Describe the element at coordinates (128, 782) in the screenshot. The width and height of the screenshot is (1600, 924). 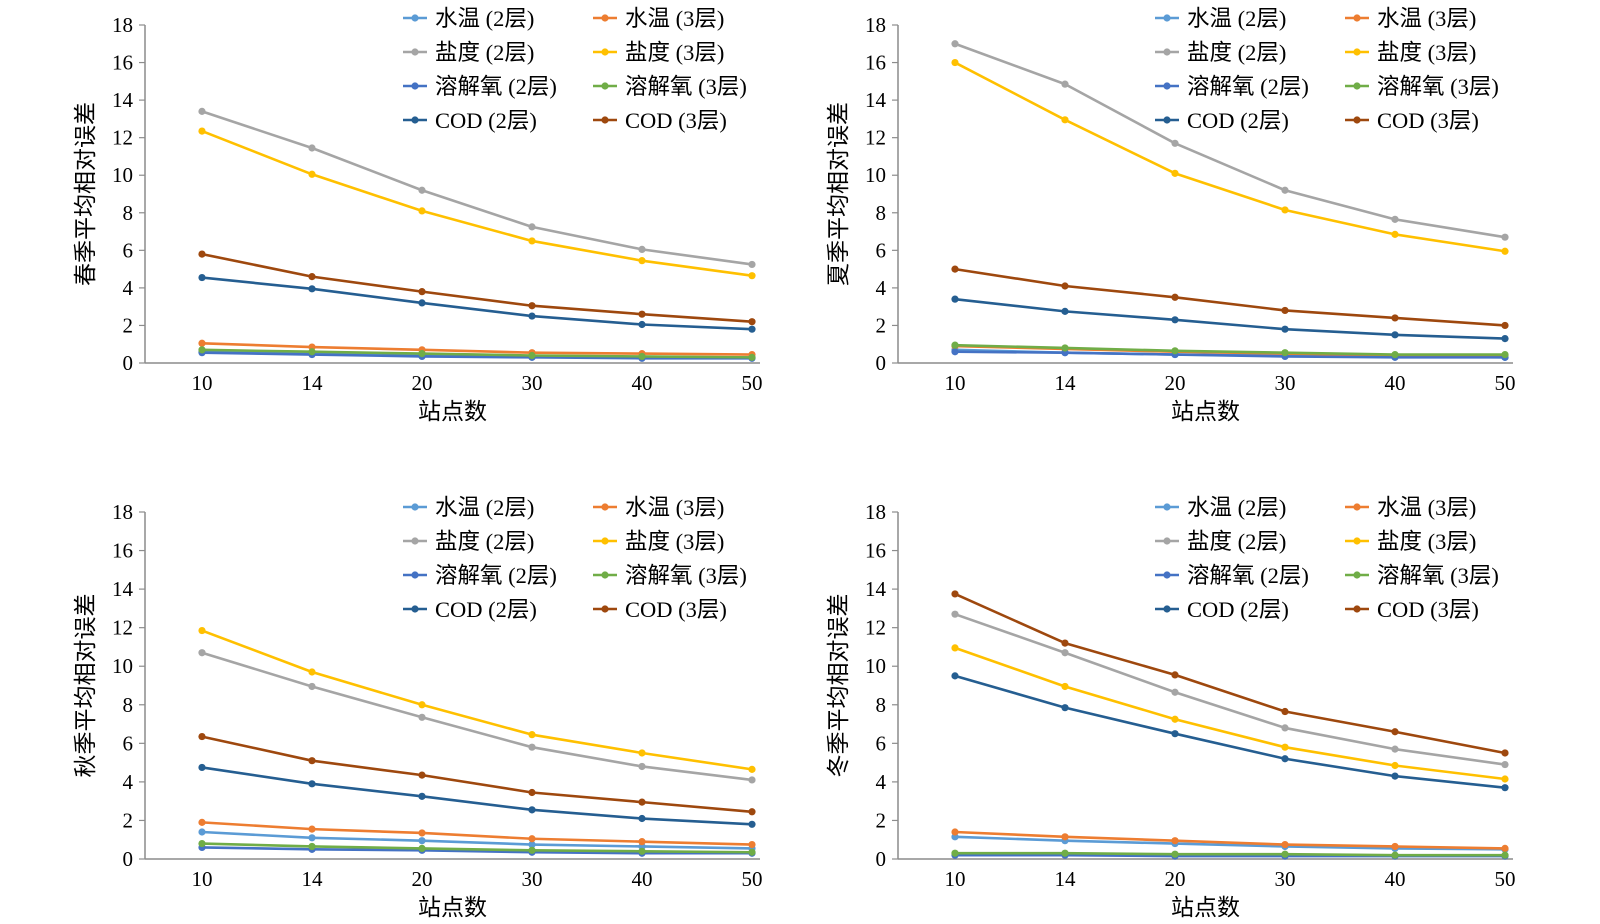
I see `y-tick-label: 4` at that location.